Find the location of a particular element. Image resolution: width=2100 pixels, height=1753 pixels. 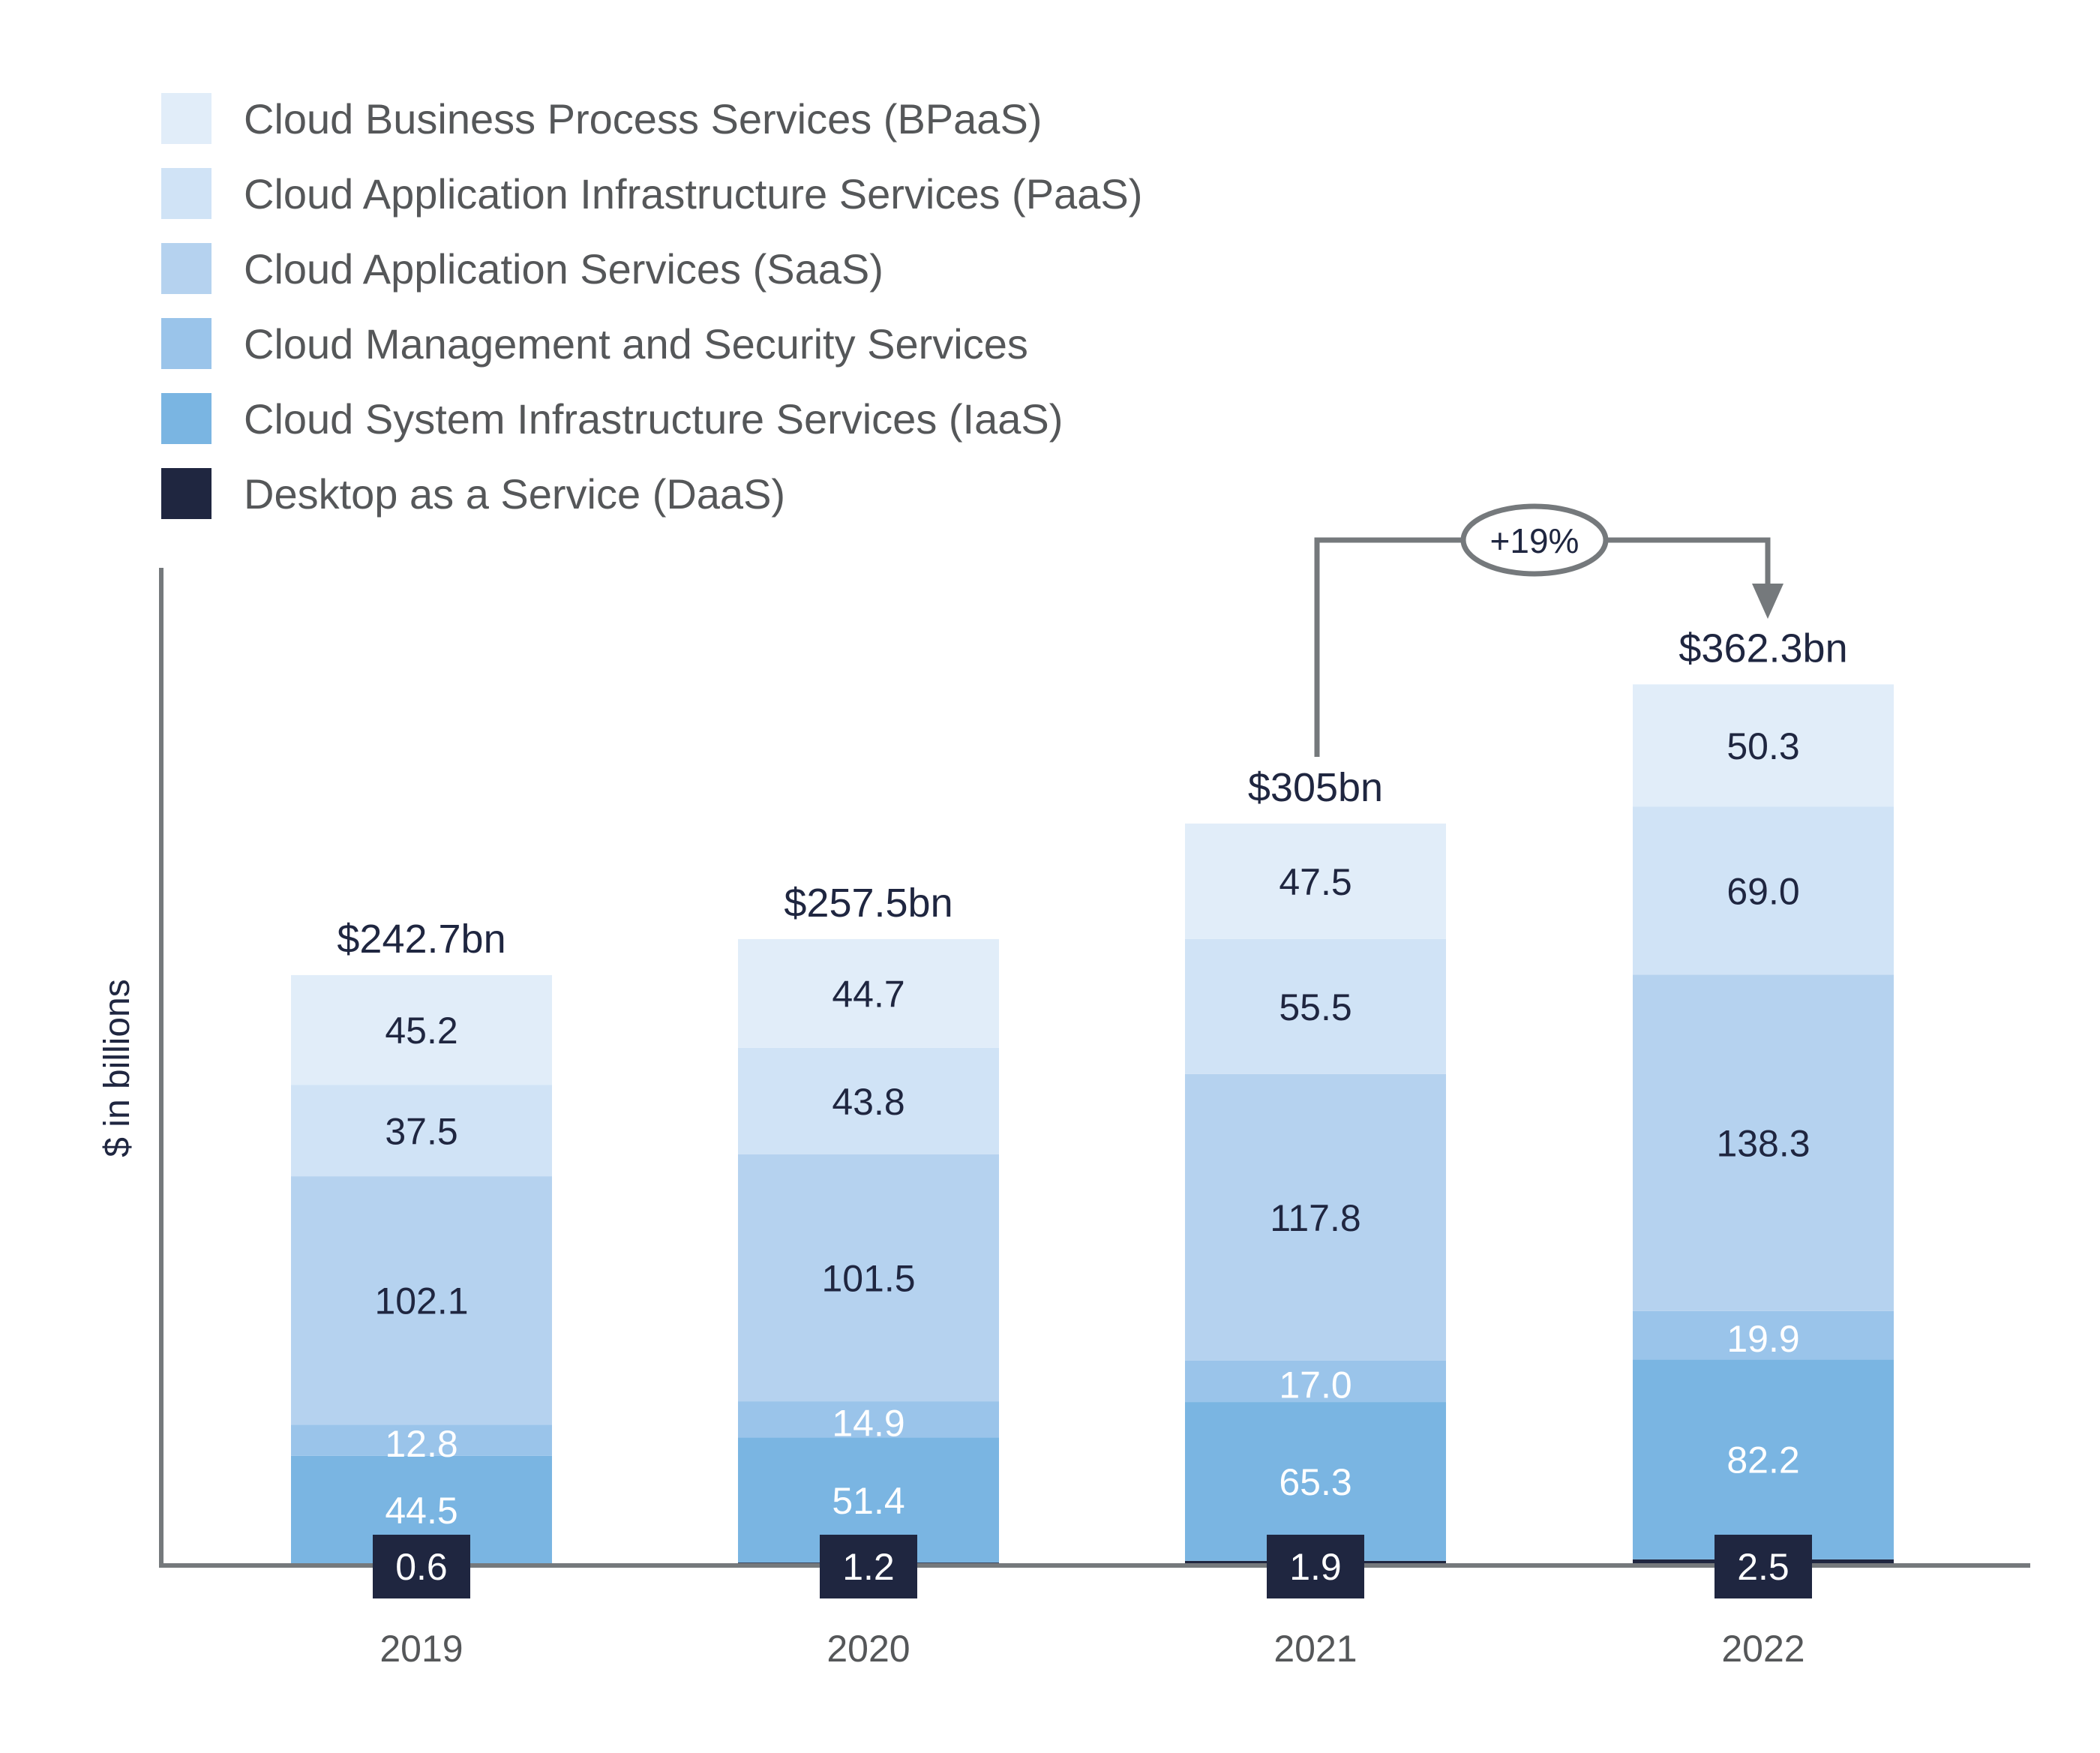

segment-value-label: 82.2 is located at coordinates (1762, 1460).